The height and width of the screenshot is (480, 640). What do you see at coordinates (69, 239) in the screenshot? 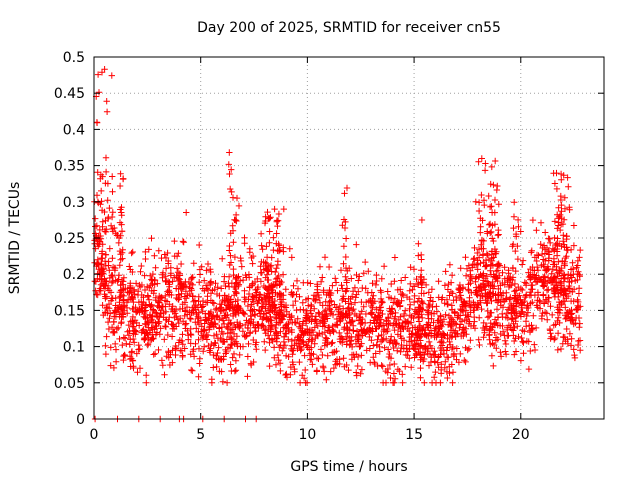
I see `y-tick-label: 0.25` at bounding box center [69, 239].